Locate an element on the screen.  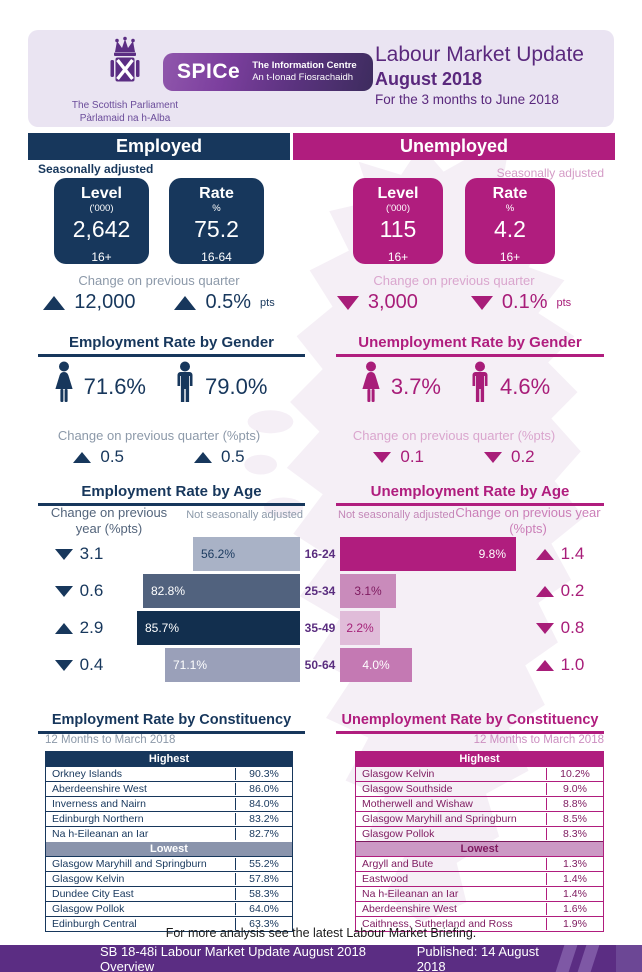
unemployment-age-change: 1.0 is located at coordinates (582, 665).